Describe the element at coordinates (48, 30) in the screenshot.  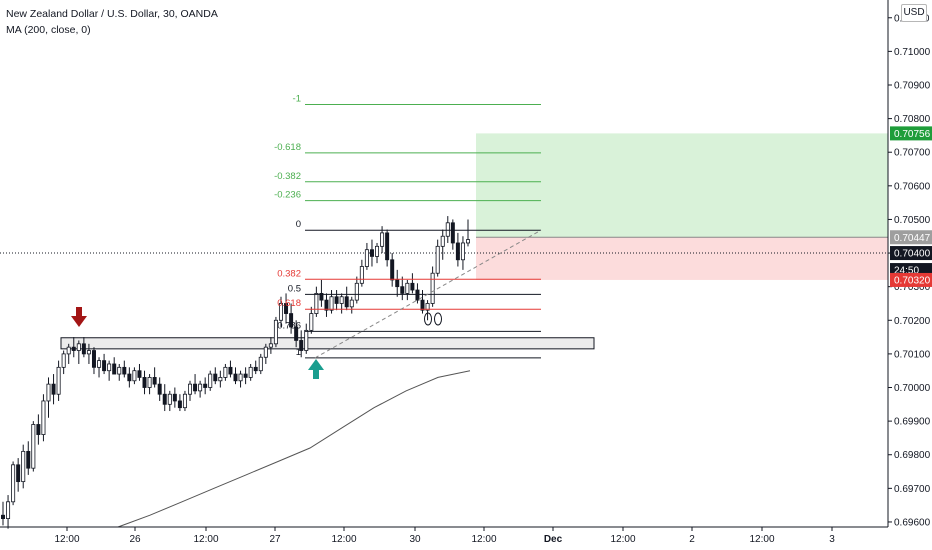
I see `indicator-legend: MA (200, close, 0)` at that location.